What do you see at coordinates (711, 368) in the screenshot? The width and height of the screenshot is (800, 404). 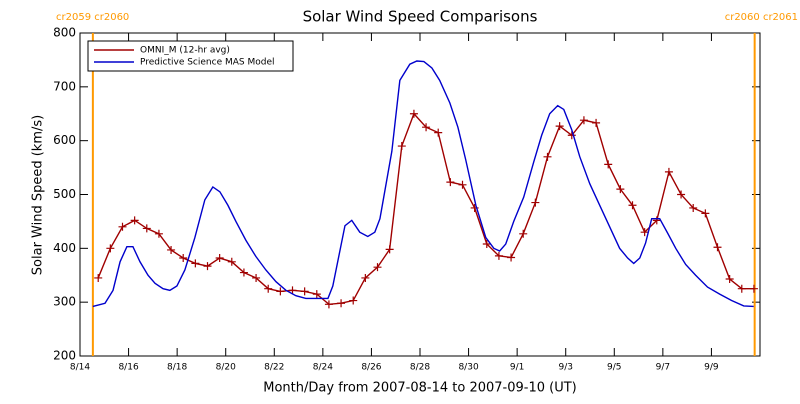 I see `x-tick-label: 9/9` at bounding box center [711, 368].